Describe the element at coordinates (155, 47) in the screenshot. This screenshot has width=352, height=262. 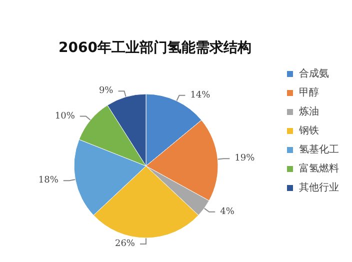
I see `chart-title: 2060年工业部门氢能需求结构` at that location.